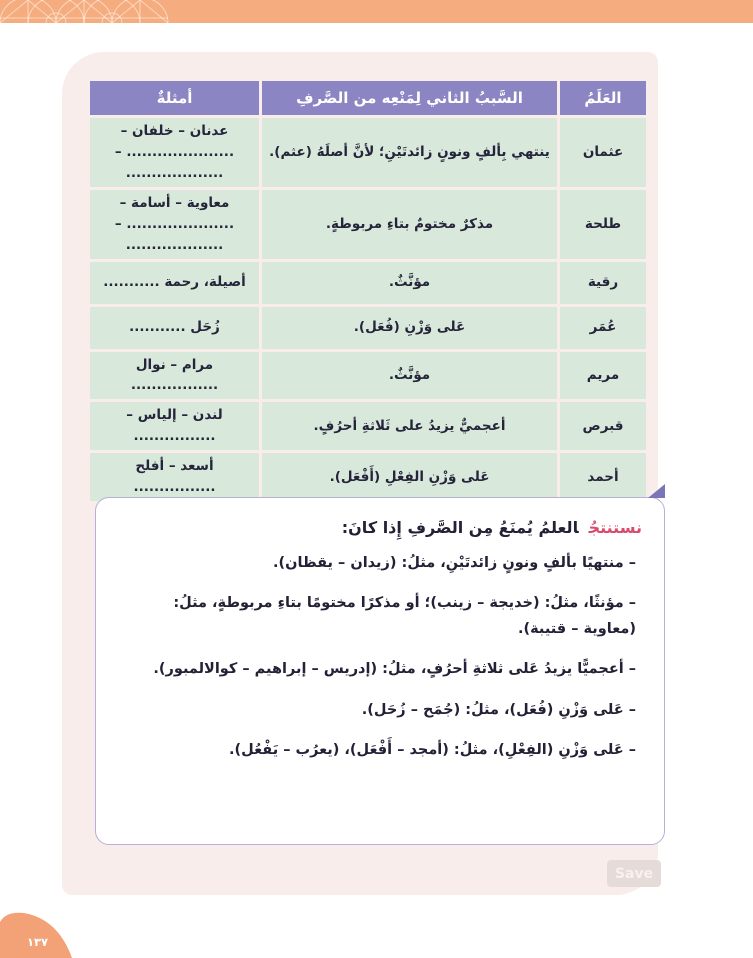  Describe the element at coordinates (603, 426) in the screenshot. I see `cell-name: قبرص` at that location.